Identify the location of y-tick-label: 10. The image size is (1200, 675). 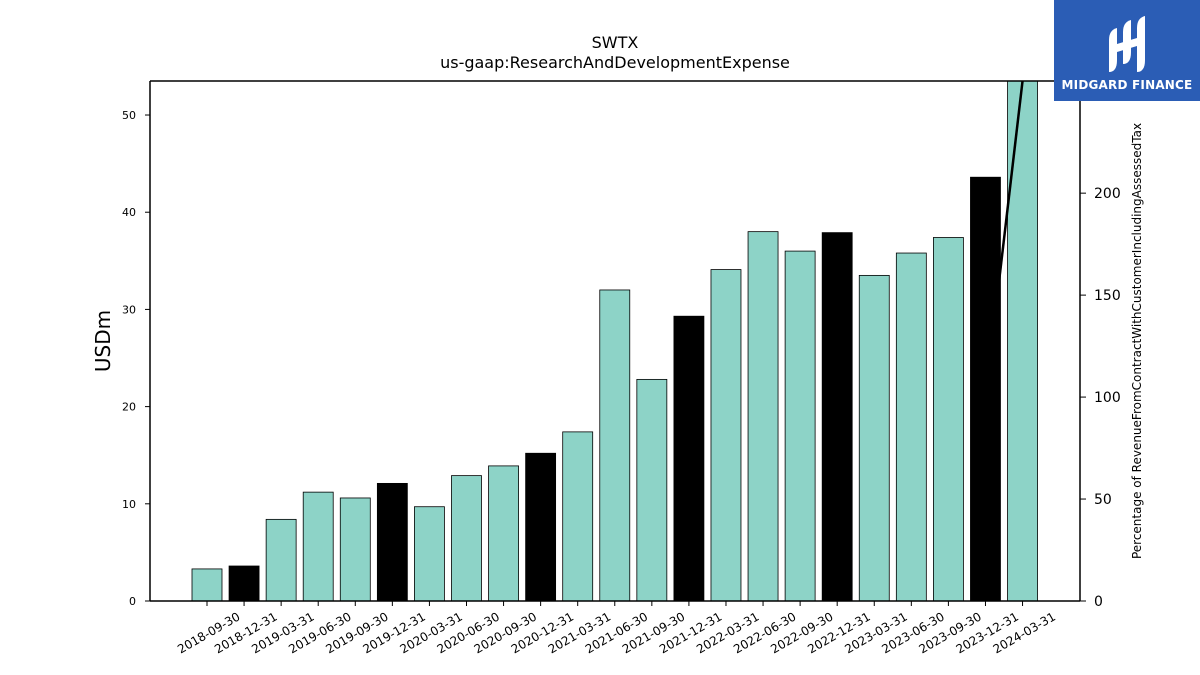
(129, 504).